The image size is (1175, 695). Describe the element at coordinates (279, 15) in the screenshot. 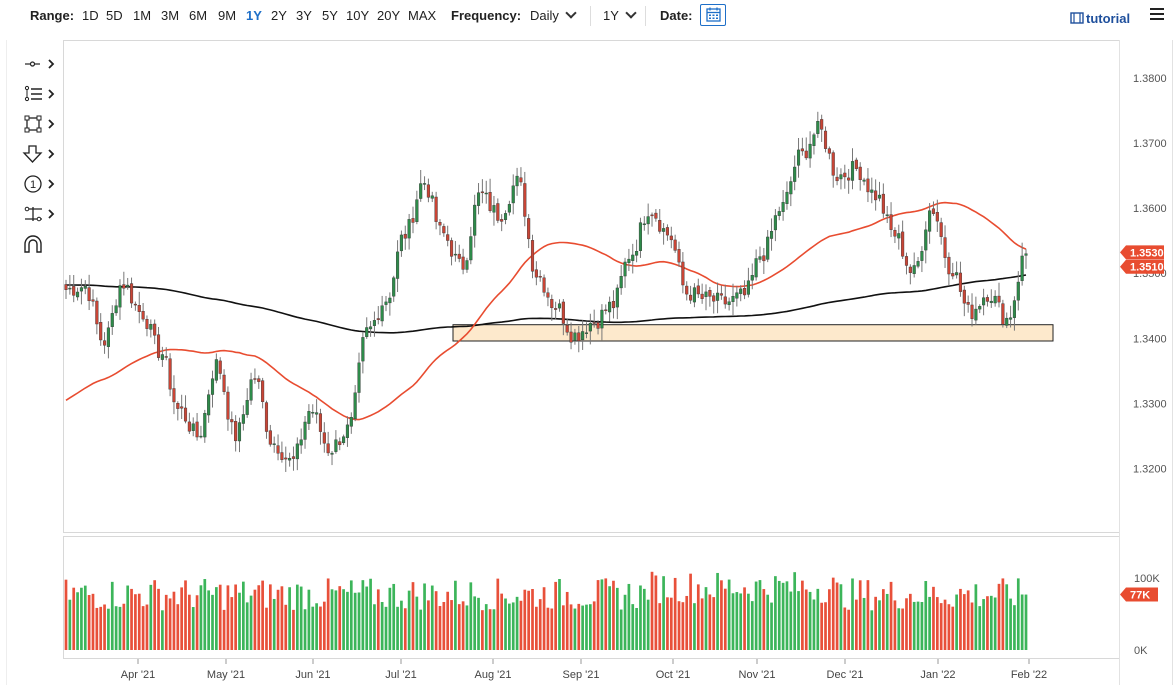

I see `range-button-2y: 2Y` at that location.